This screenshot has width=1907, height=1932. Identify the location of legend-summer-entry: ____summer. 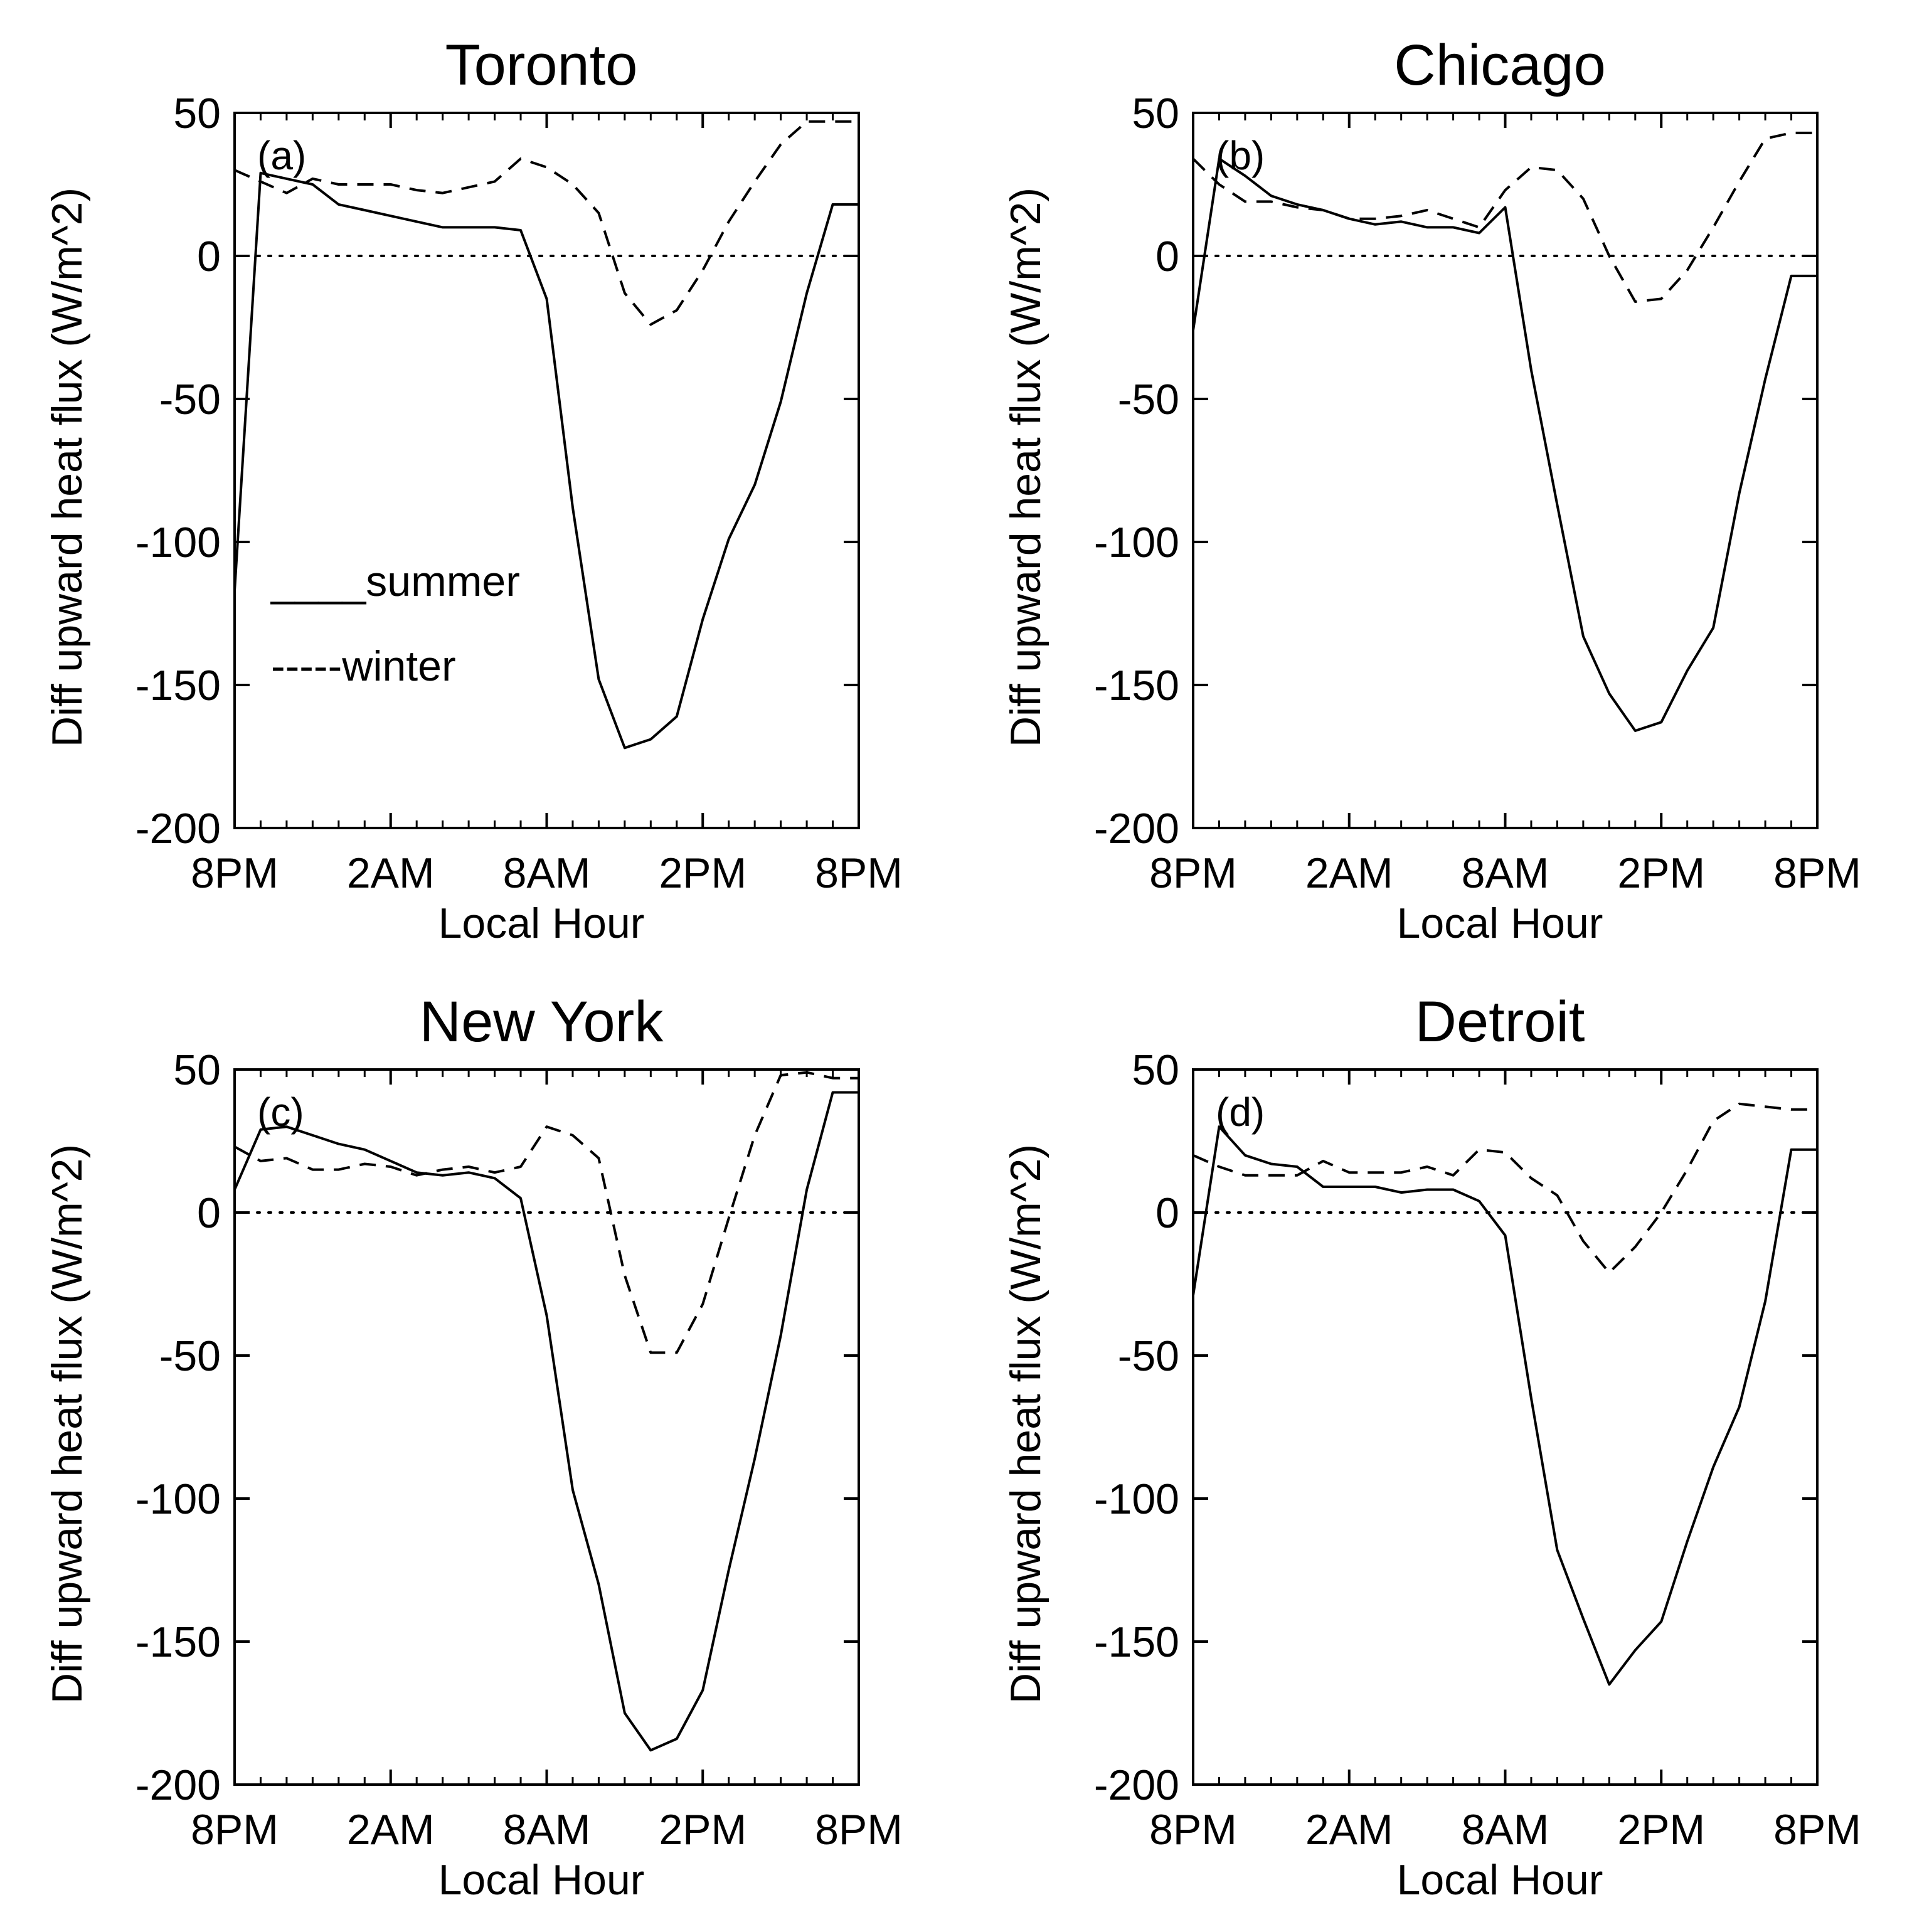
(395, 581).